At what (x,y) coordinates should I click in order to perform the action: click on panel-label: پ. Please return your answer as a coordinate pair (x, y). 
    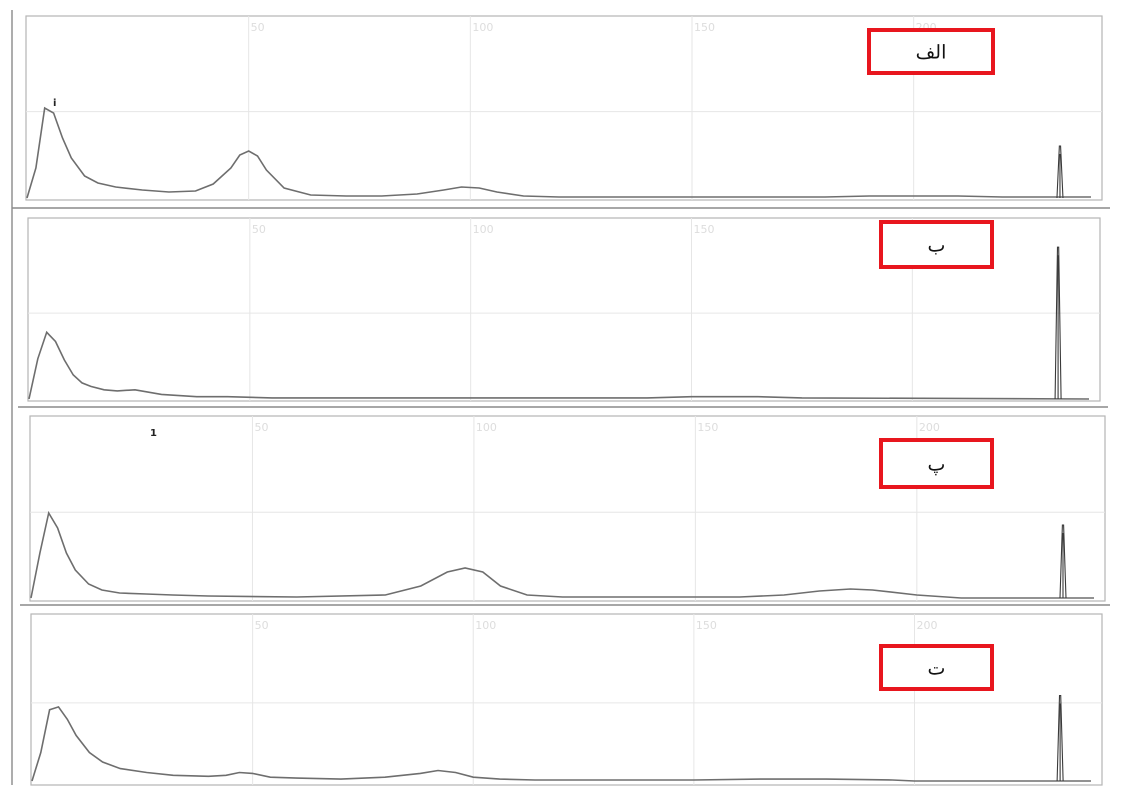
    Looking at the image, I should click on (937, 465).